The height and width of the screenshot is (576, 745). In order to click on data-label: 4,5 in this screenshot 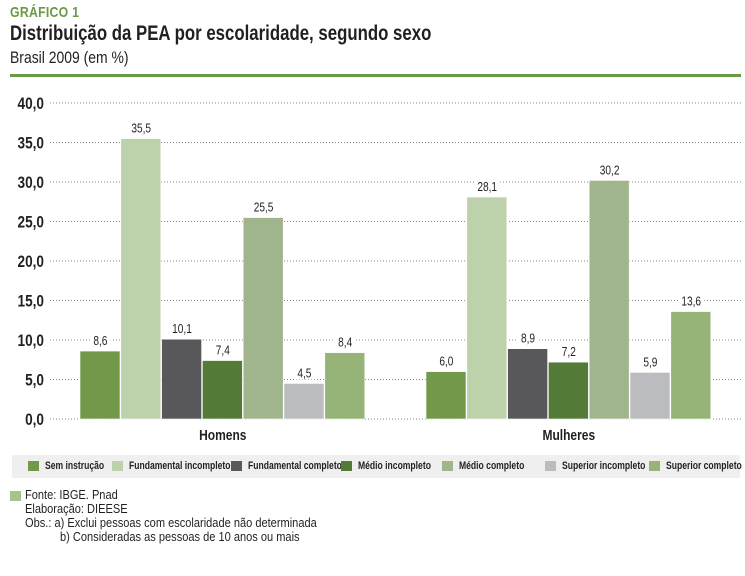, I will do `click(304, 373)`.